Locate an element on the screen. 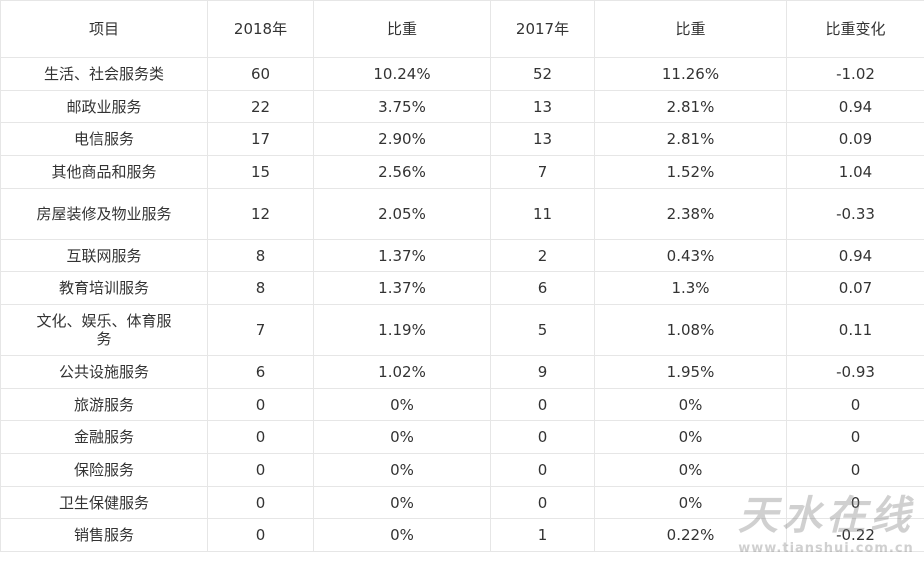  cell-text: 保险服务 is located at coordinates (103, 470).